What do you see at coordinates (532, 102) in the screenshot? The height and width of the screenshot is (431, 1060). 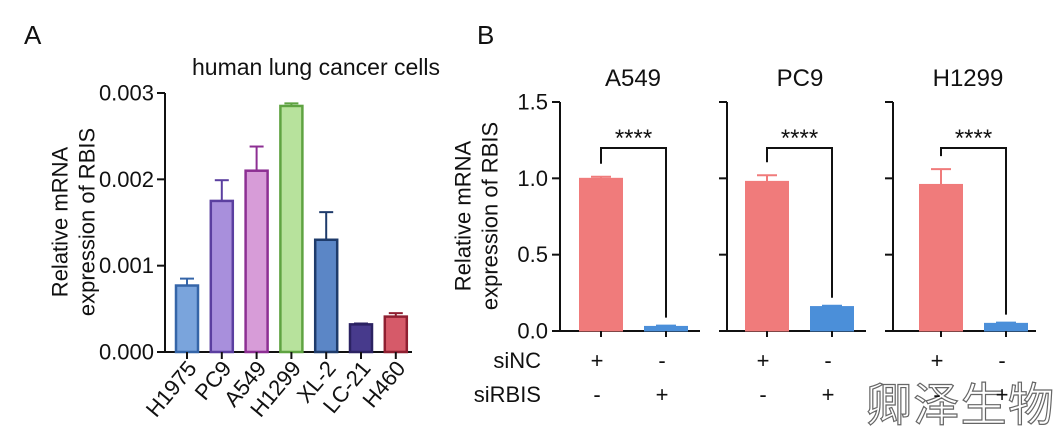 I see `y-tick-label: 1.5` at bounding box center [532, 102].